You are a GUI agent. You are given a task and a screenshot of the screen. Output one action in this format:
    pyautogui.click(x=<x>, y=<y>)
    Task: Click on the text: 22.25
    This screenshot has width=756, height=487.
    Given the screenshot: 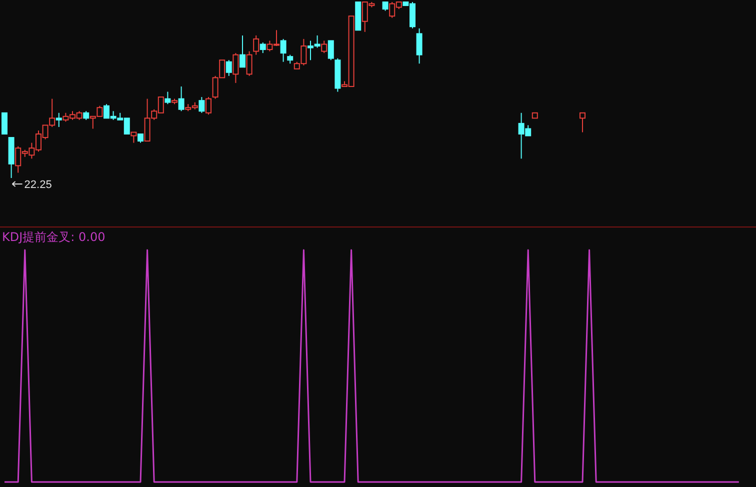 What is the action you would take?
    pyautogui.click(x=38, y=185)
    